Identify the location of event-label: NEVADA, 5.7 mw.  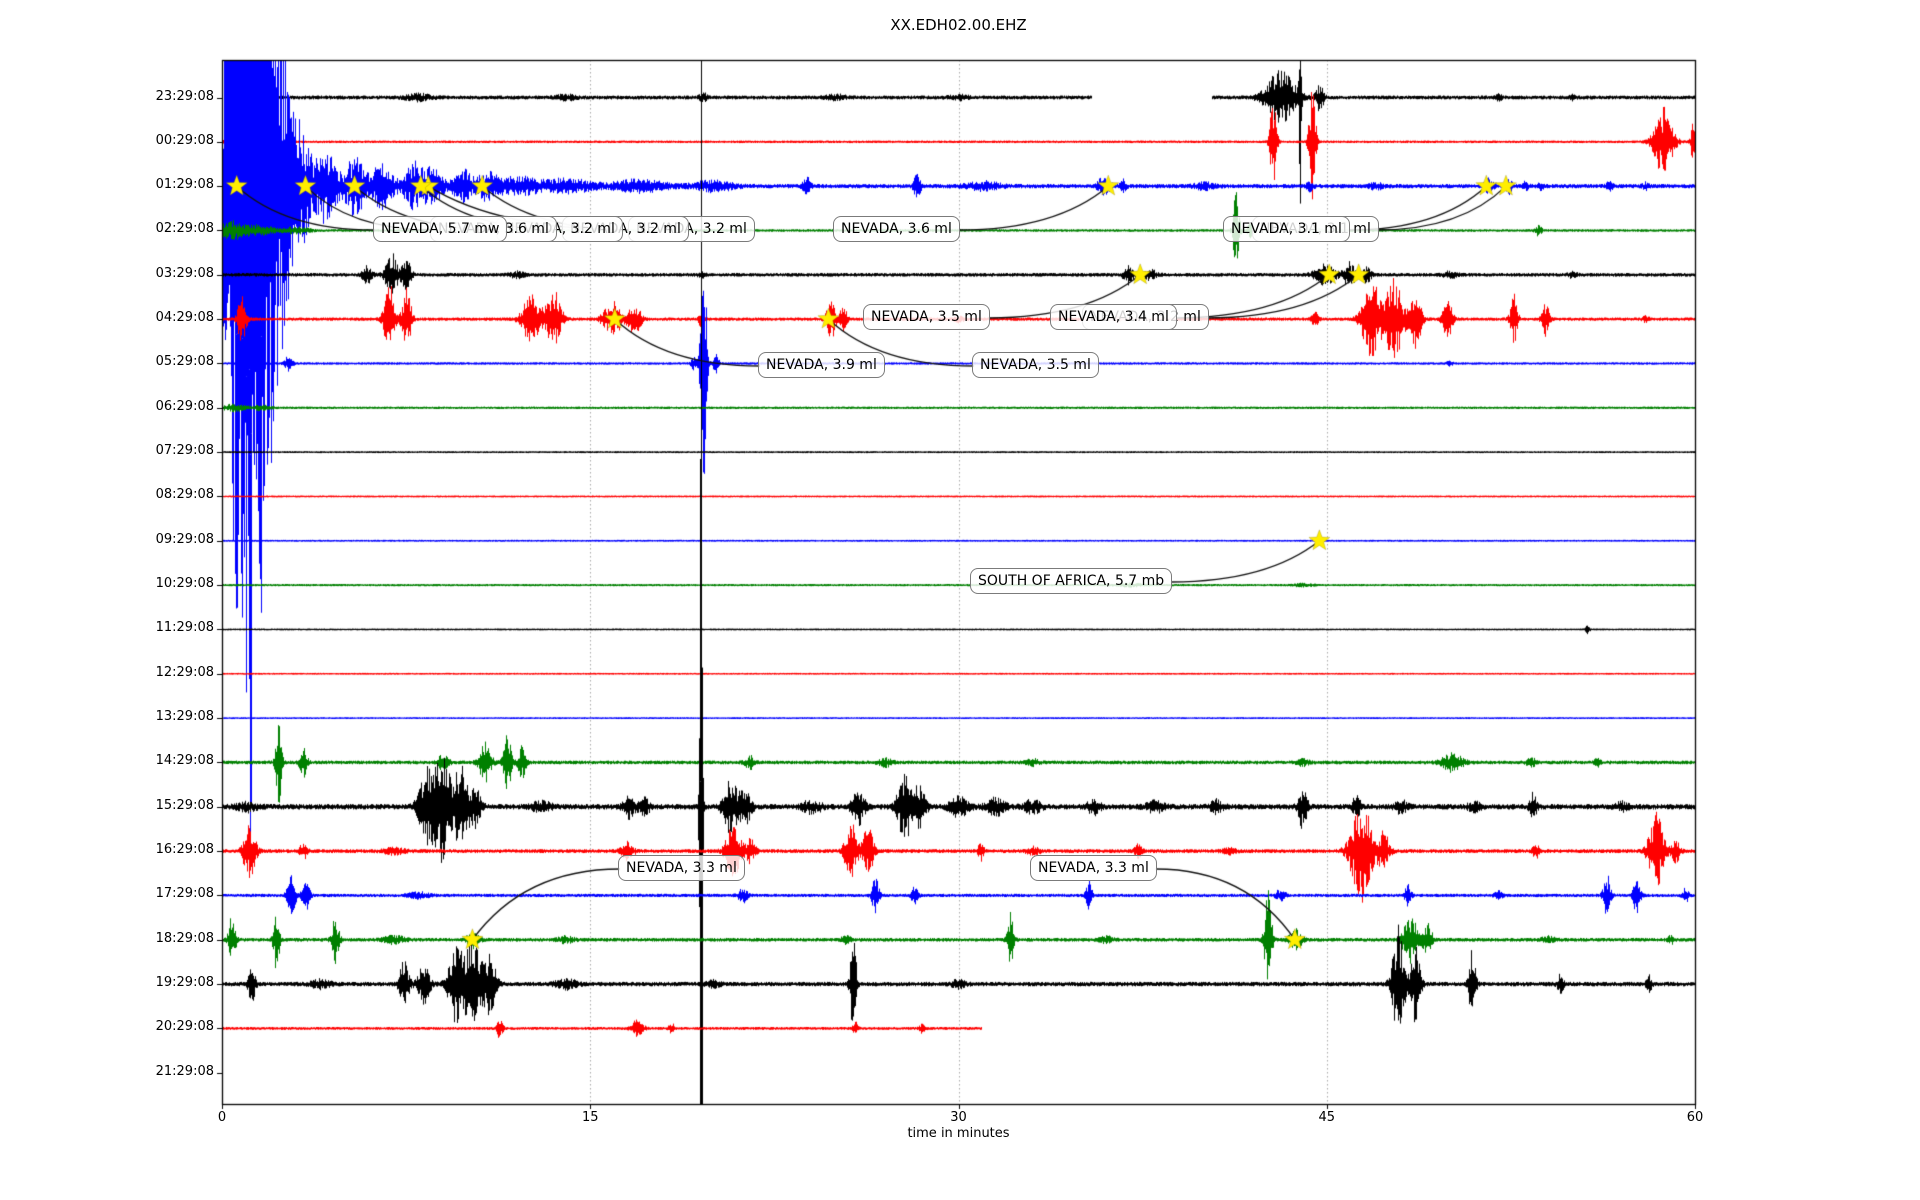
(440, 229).